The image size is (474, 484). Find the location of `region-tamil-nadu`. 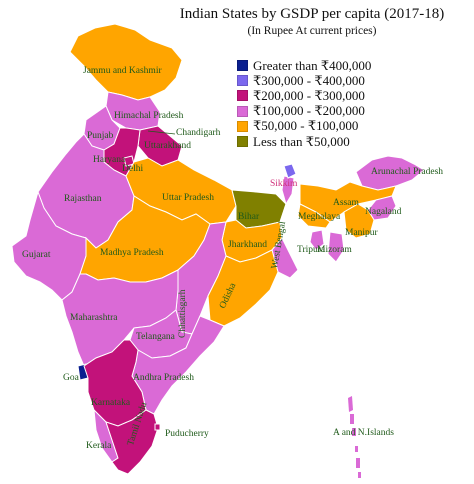

region-tamil-nadu is located at coordinates (132, 442).